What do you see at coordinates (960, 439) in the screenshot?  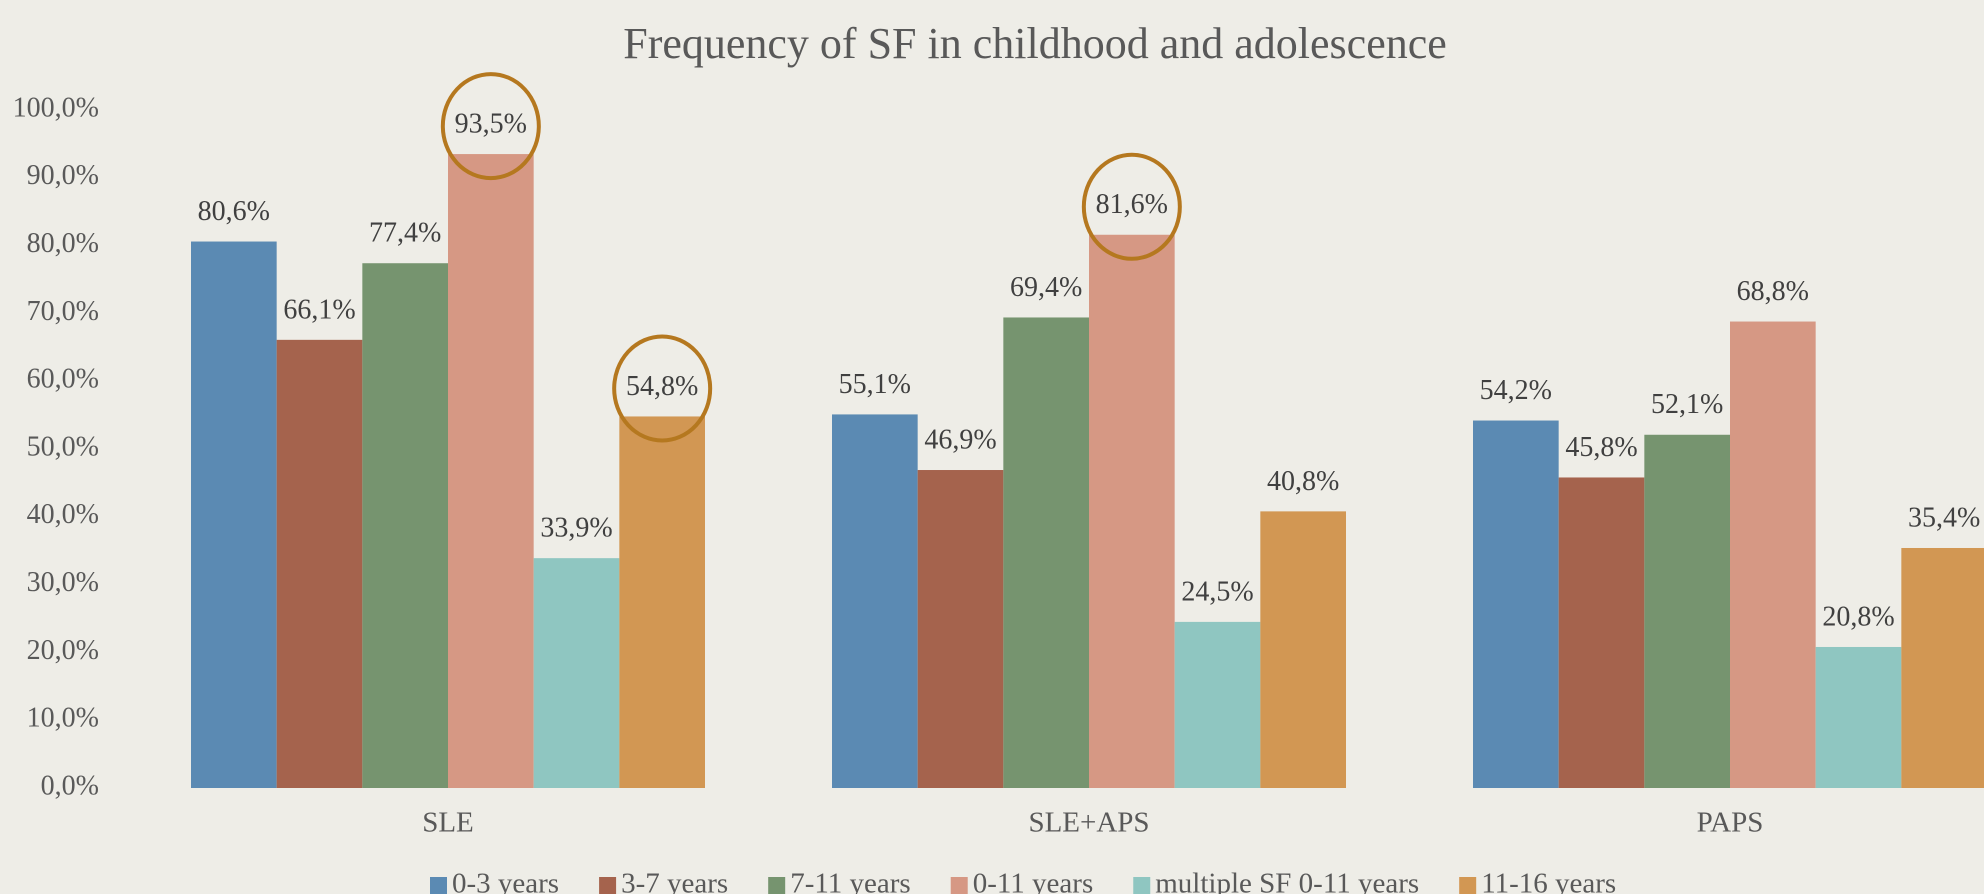 I see `data-label: 46,9%` at bounding box center [960, 439].